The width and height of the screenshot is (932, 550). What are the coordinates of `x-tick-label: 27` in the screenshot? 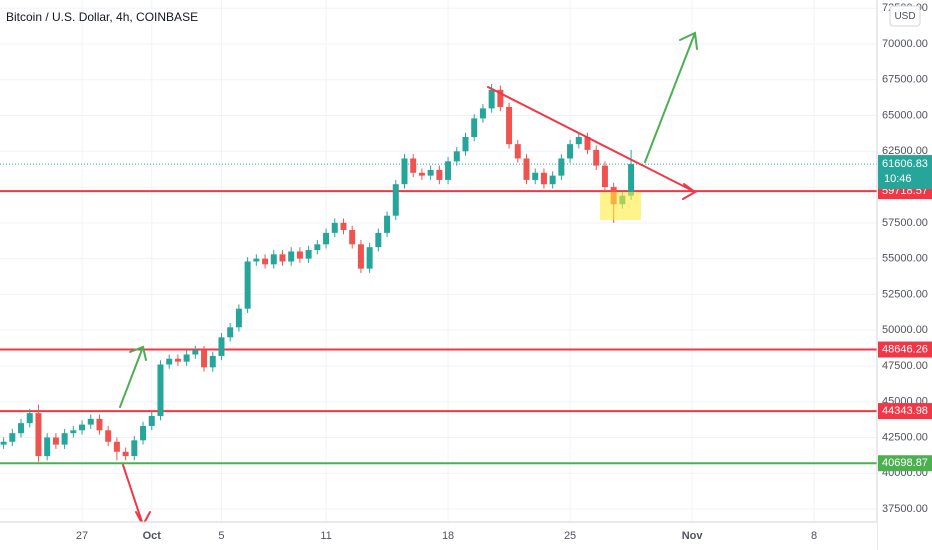 It's located at (82, 536).